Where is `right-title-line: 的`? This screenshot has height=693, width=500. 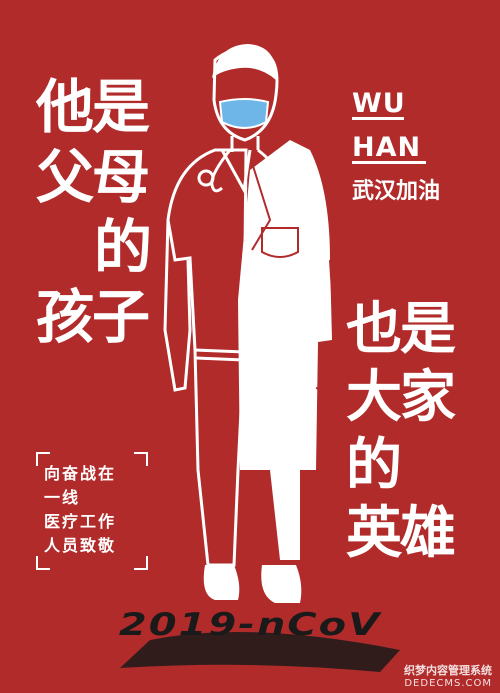 right-title-line: 的 is located at coordinates (374, 465).